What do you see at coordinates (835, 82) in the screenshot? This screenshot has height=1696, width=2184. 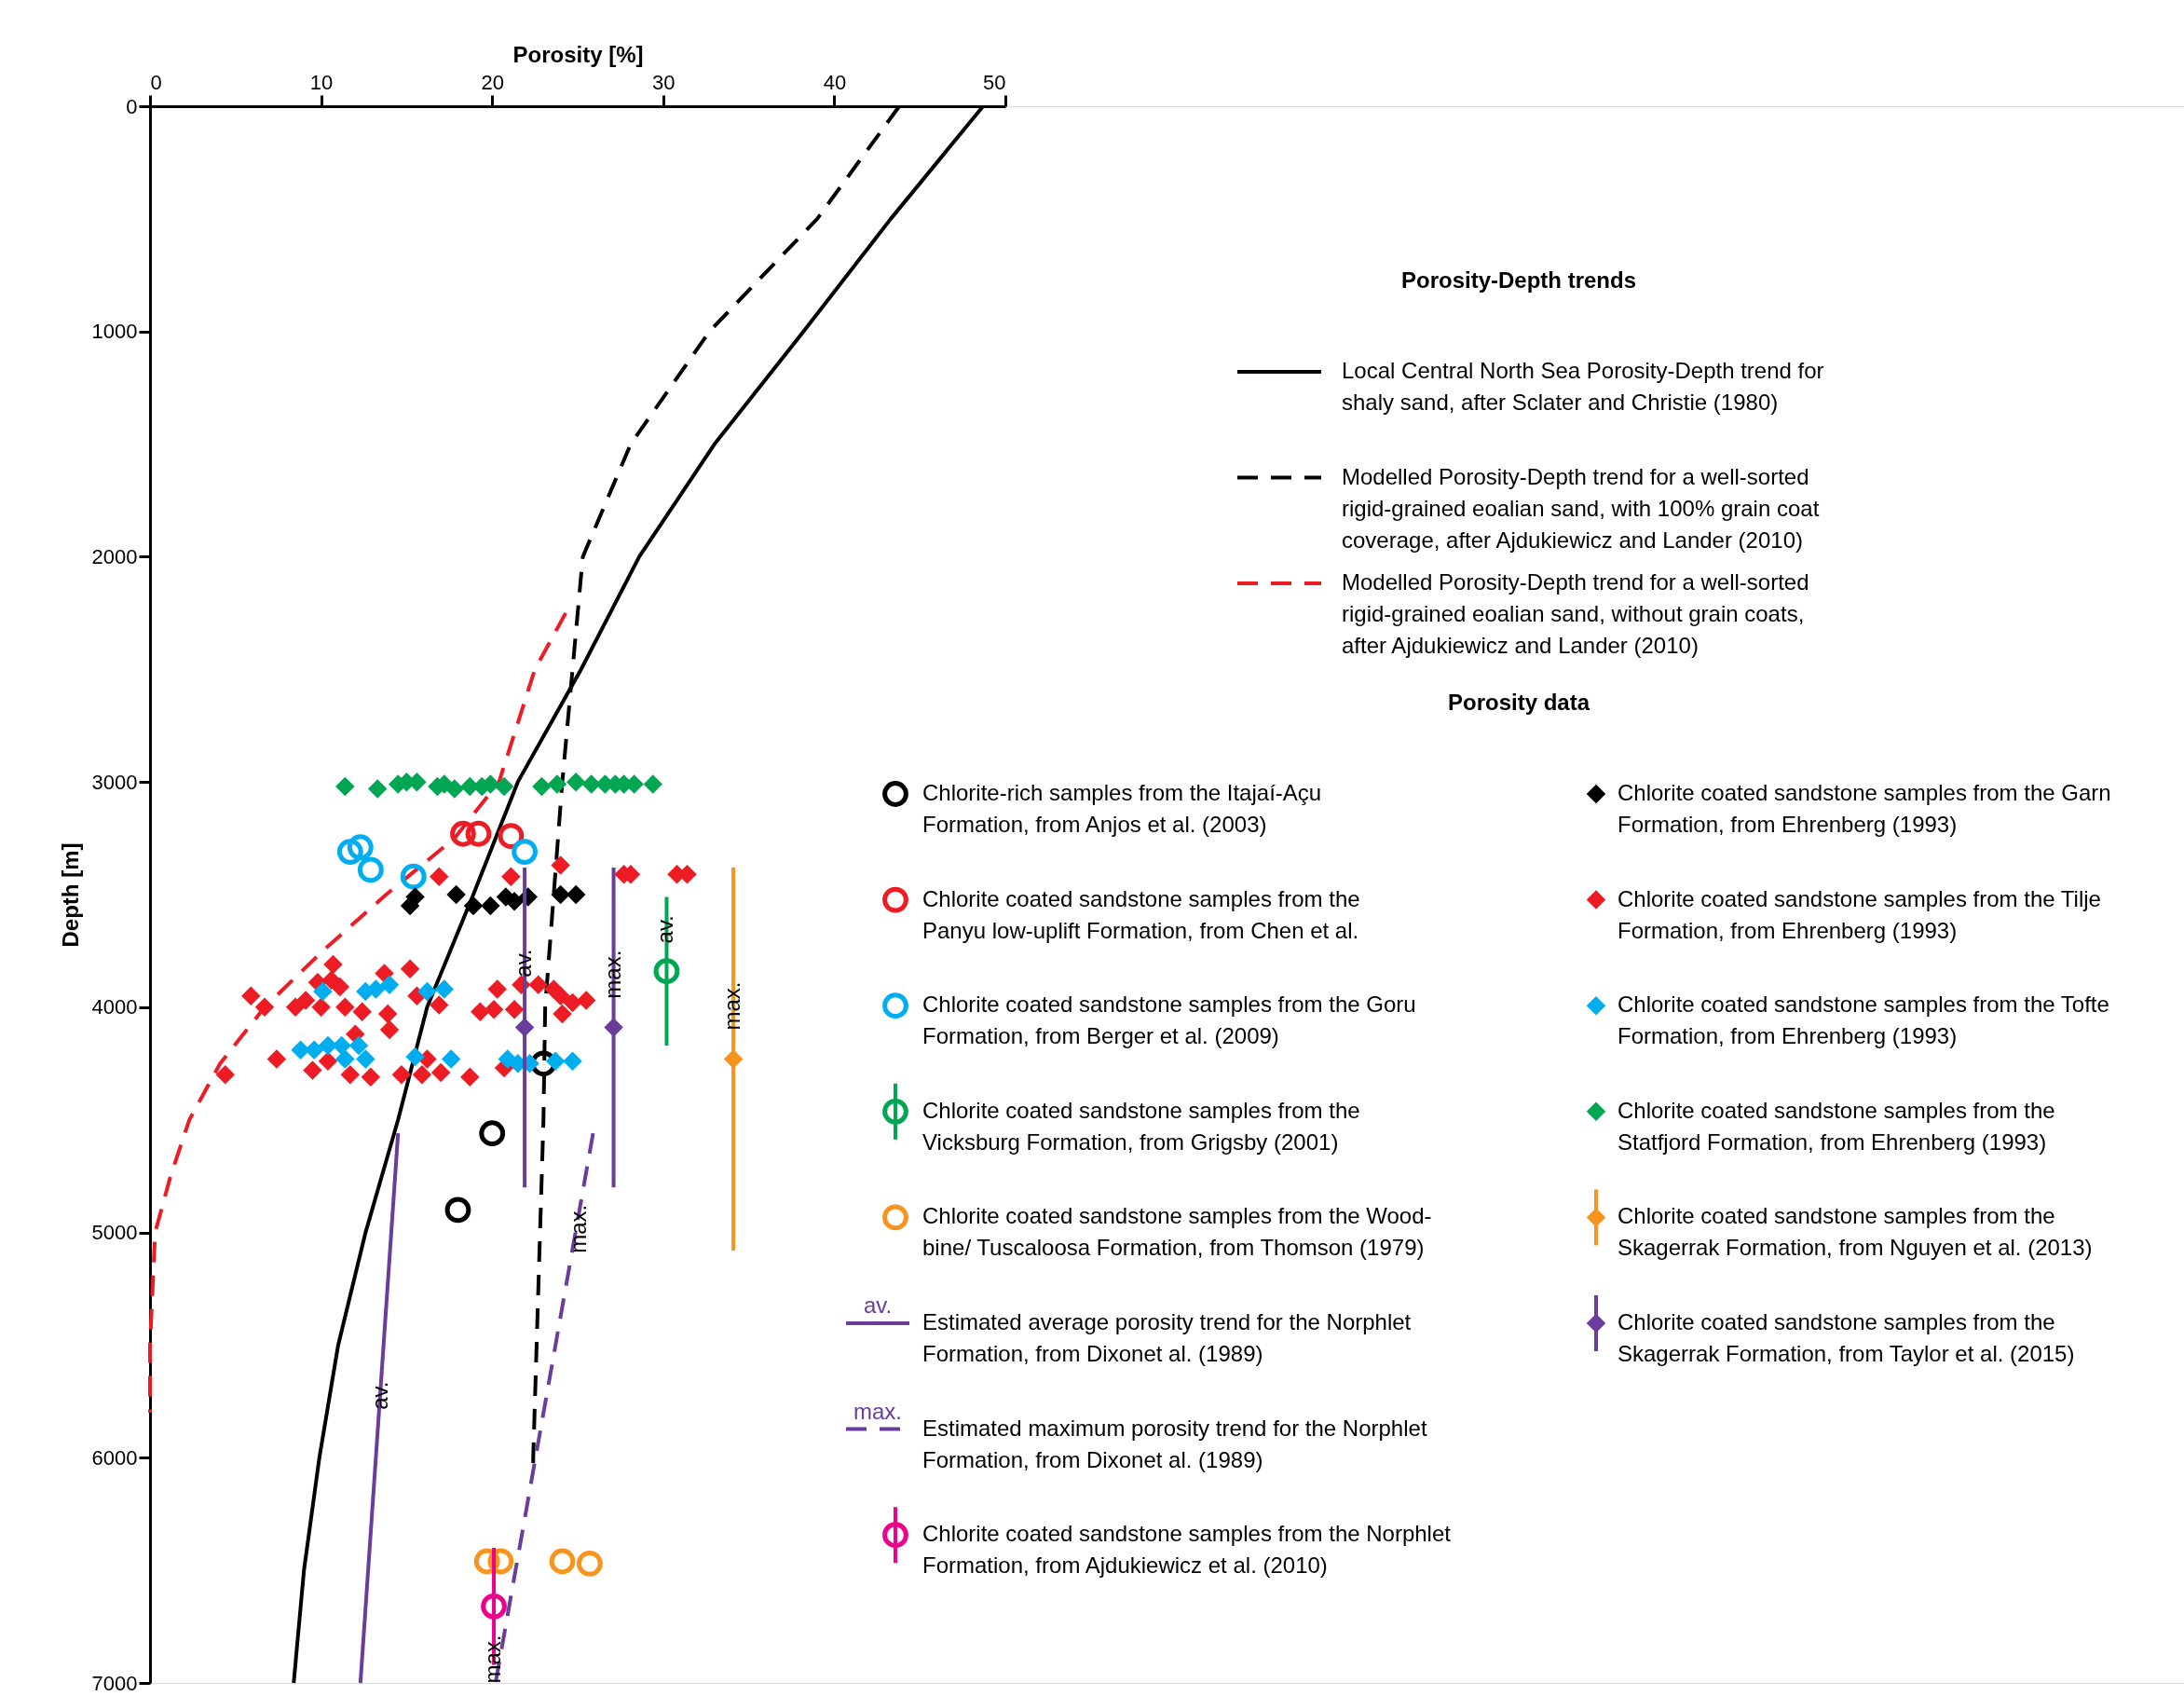 I see `x-tick-label: 40` at bounding box center [835, 82].